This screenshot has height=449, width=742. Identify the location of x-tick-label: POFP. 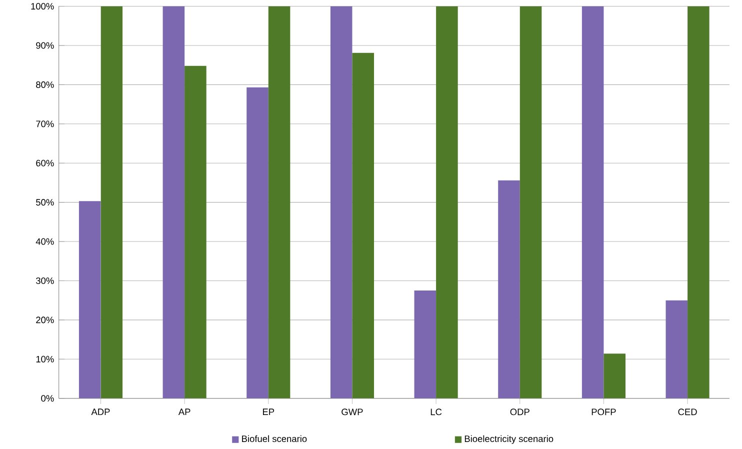
(604, 412).